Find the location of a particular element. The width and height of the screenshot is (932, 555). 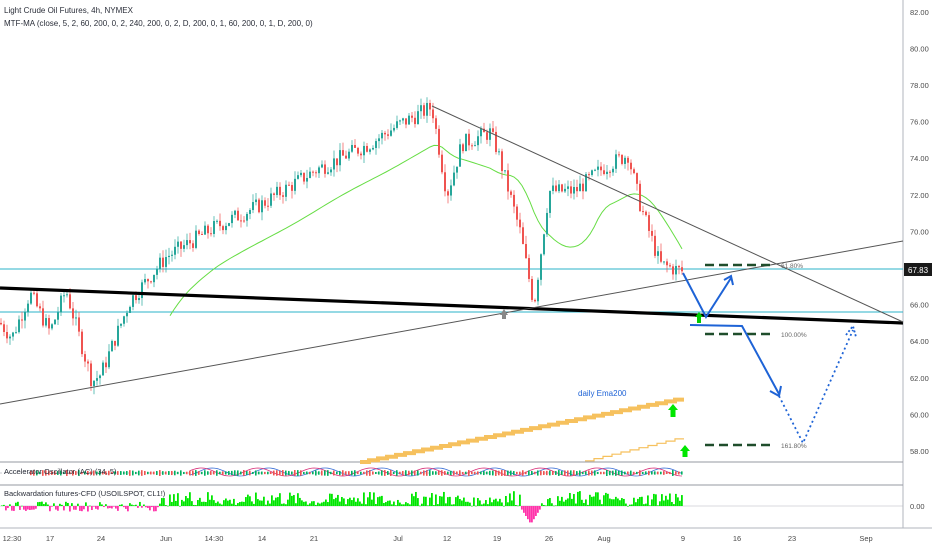

forecast-solid-arrowhead-a is located at coordinates (728, 280).